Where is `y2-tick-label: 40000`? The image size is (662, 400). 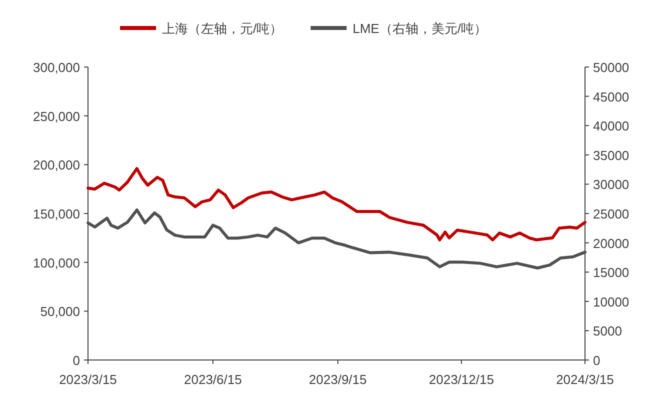
y2-tick-label: 40000 is located at coordinates (611, 126).